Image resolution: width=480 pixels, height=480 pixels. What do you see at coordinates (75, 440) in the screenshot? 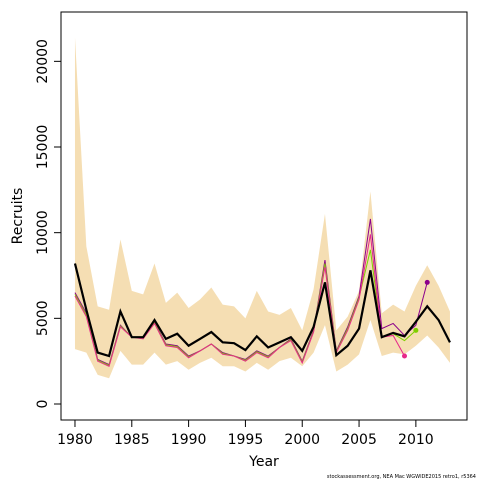
I see `x-tick-label: 1980` at bounding box center [75, 440].